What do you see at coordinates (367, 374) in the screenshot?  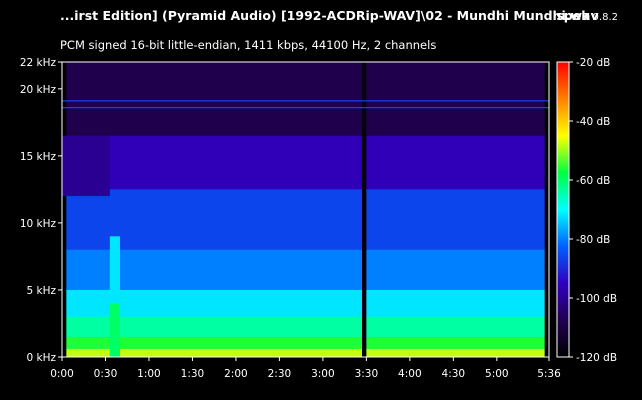 I see `x-tick-label: 3:30` at bounding box center [367, 374].